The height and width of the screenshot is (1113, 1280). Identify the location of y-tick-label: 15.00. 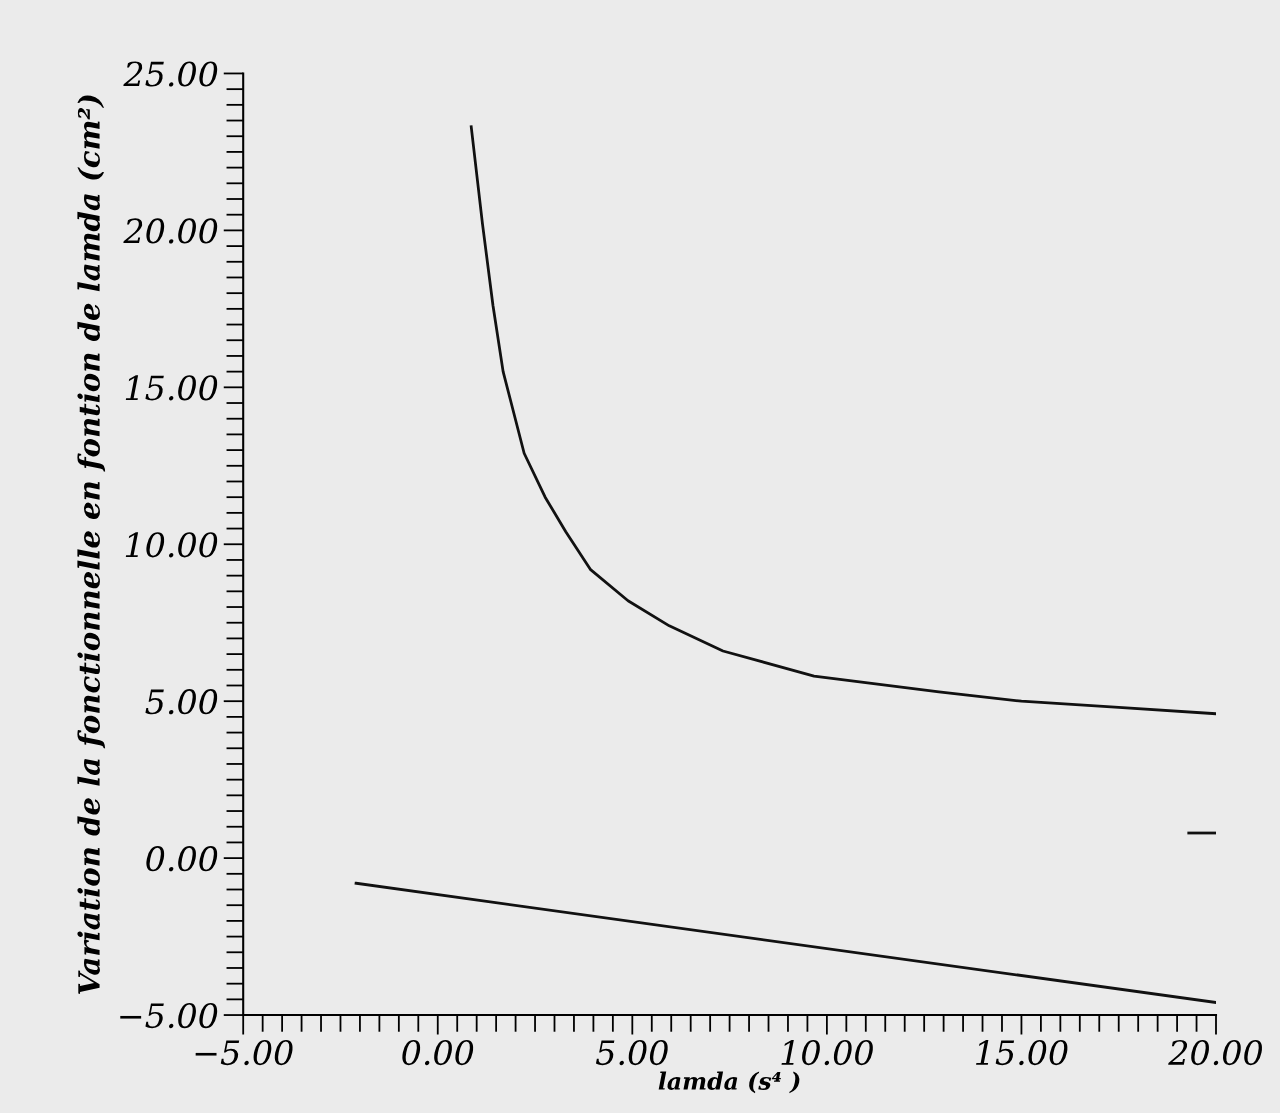
(171, 388).